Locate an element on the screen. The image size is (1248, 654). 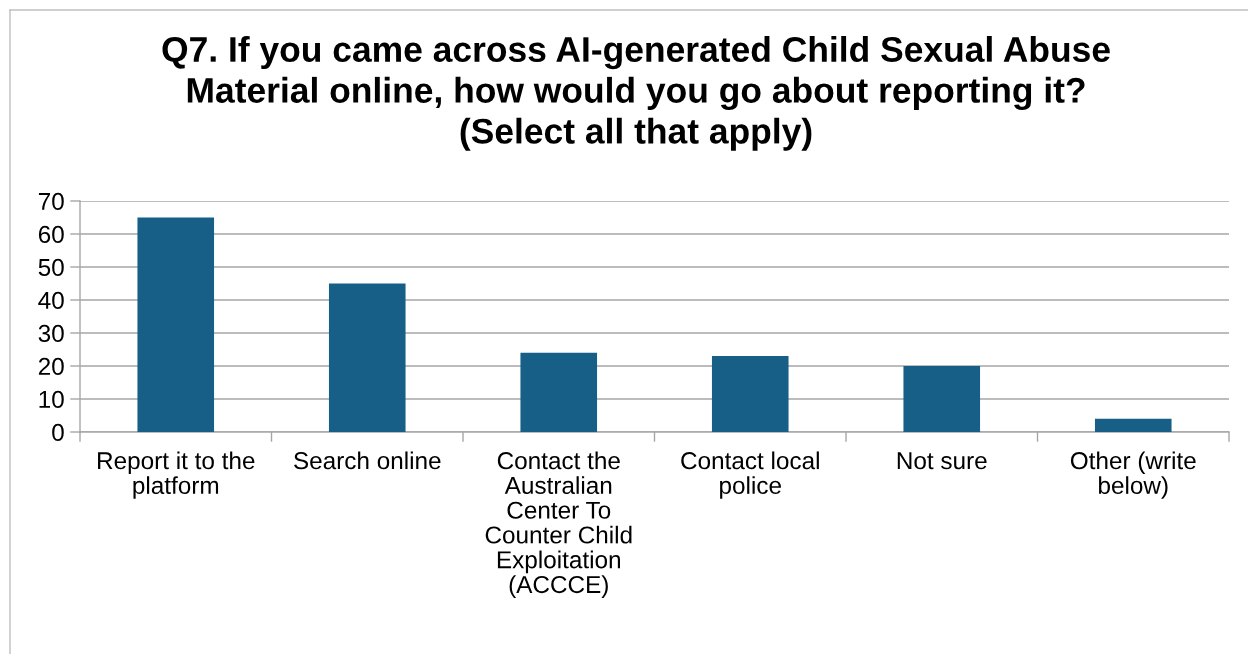
x-tick-label: Other (write below) is located at coordinates (1133, 475).